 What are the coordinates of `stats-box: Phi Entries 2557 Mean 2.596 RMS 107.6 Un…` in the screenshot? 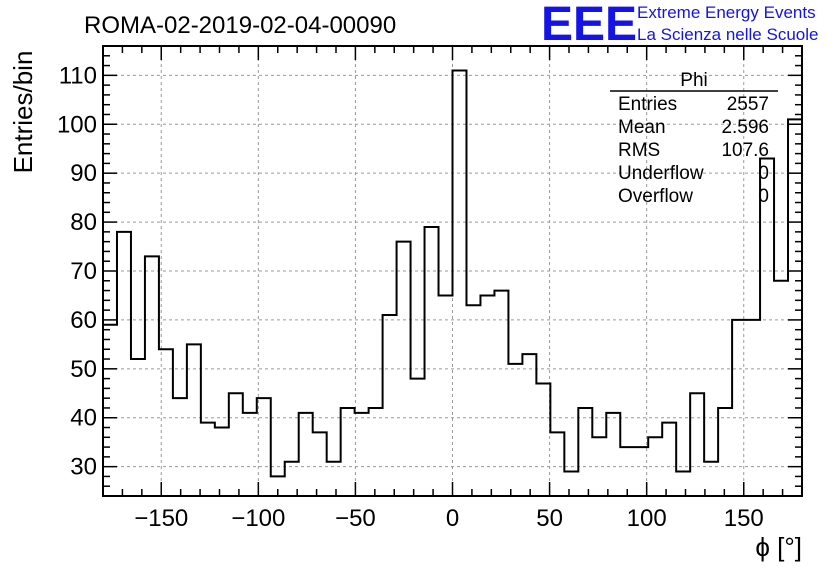 It's located at (694, 138).